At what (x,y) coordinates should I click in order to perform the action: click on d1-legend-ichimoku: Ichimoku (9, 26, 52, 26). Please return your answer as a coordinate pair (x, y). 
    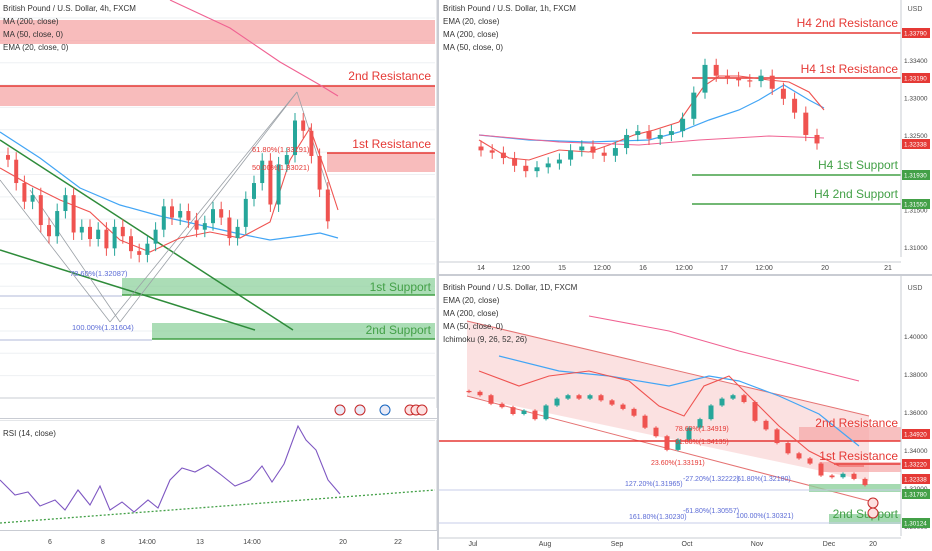
    Looking at the image, I should click on (485, 339).